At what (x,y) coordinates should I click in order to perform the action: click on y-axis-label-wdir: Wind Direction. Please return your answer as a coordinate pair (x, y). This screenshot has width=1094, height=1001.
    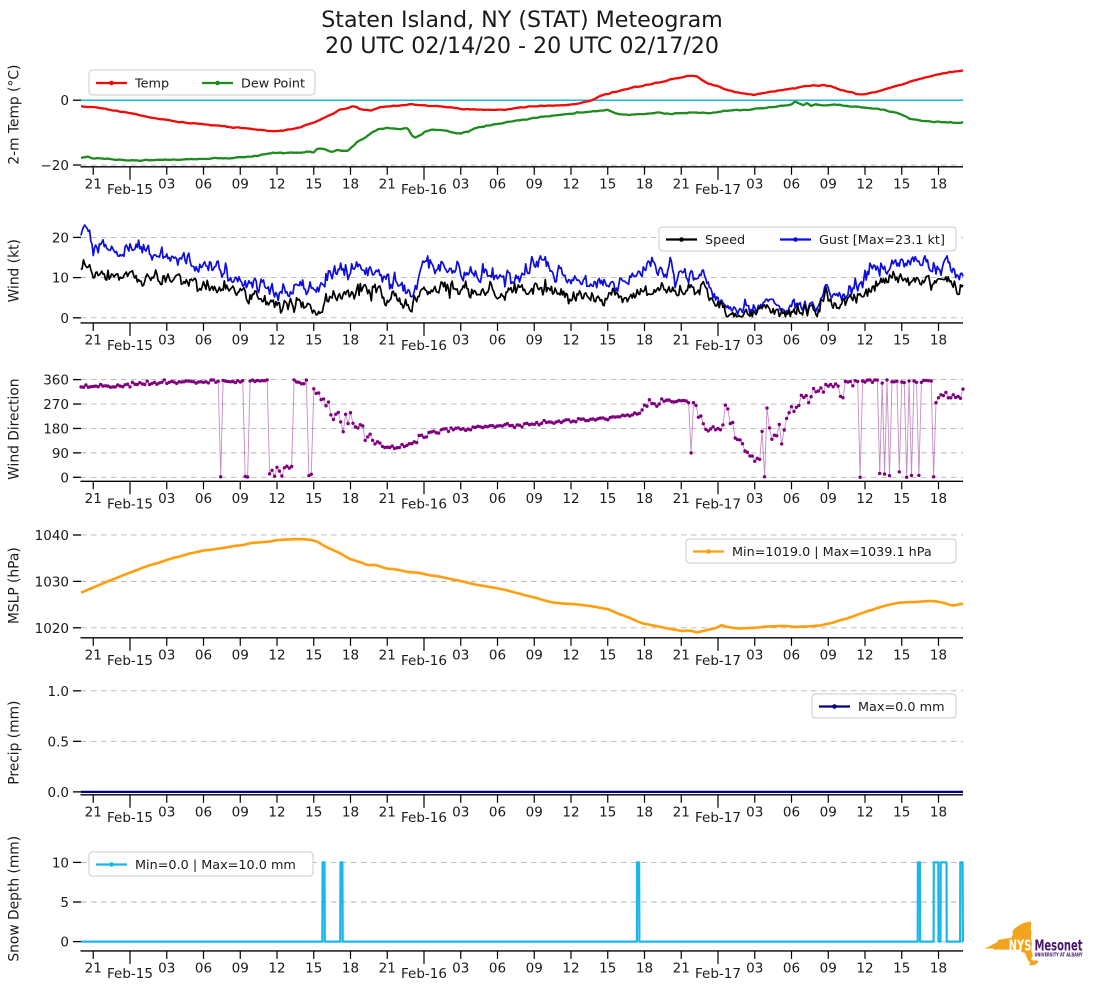
    Looking at the image, I should click on (15, 428).